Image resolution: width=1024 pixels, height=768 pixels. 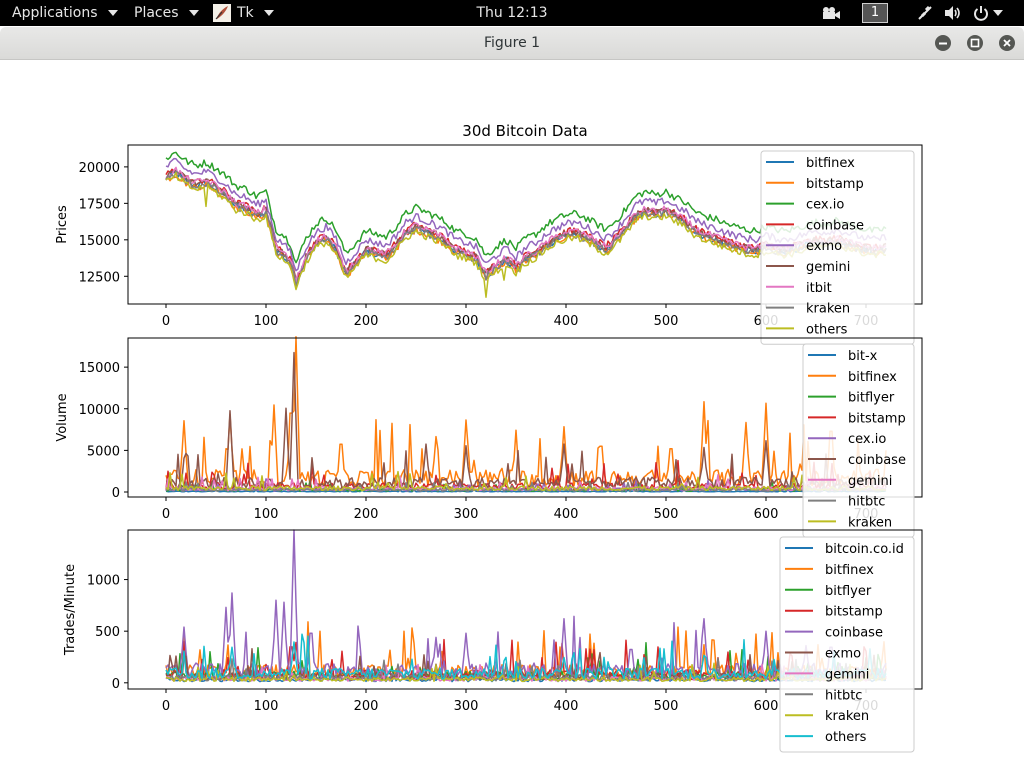 I want to click on y-tick-label: 5000, so click(x=103, y=451).